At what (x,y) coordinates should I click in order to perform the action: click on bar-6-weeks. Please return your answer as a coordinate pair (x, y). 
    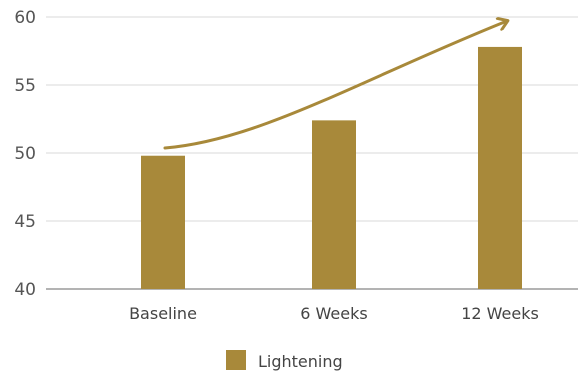
    Looking at the image, I should click on (334, 204).